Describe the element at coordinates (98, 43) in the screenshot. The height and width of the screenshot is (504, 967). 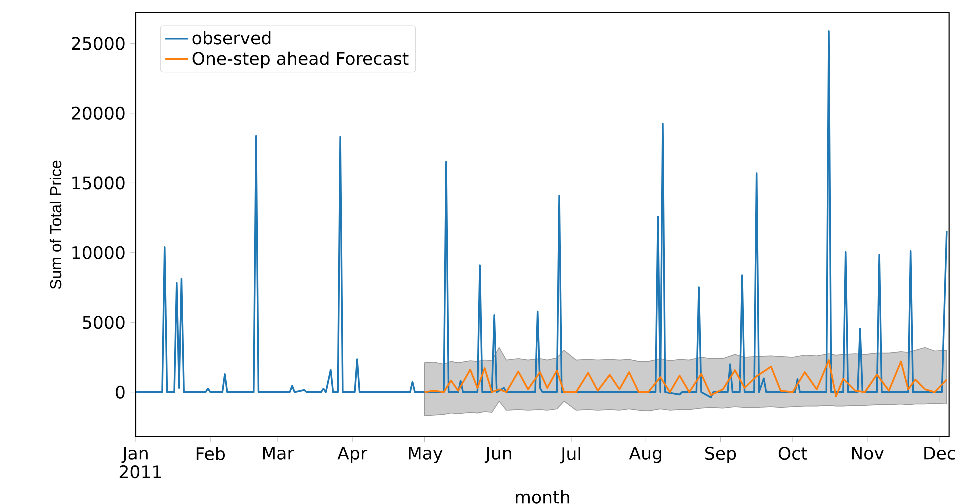
I see `y-tick-label: 25000` at that location.